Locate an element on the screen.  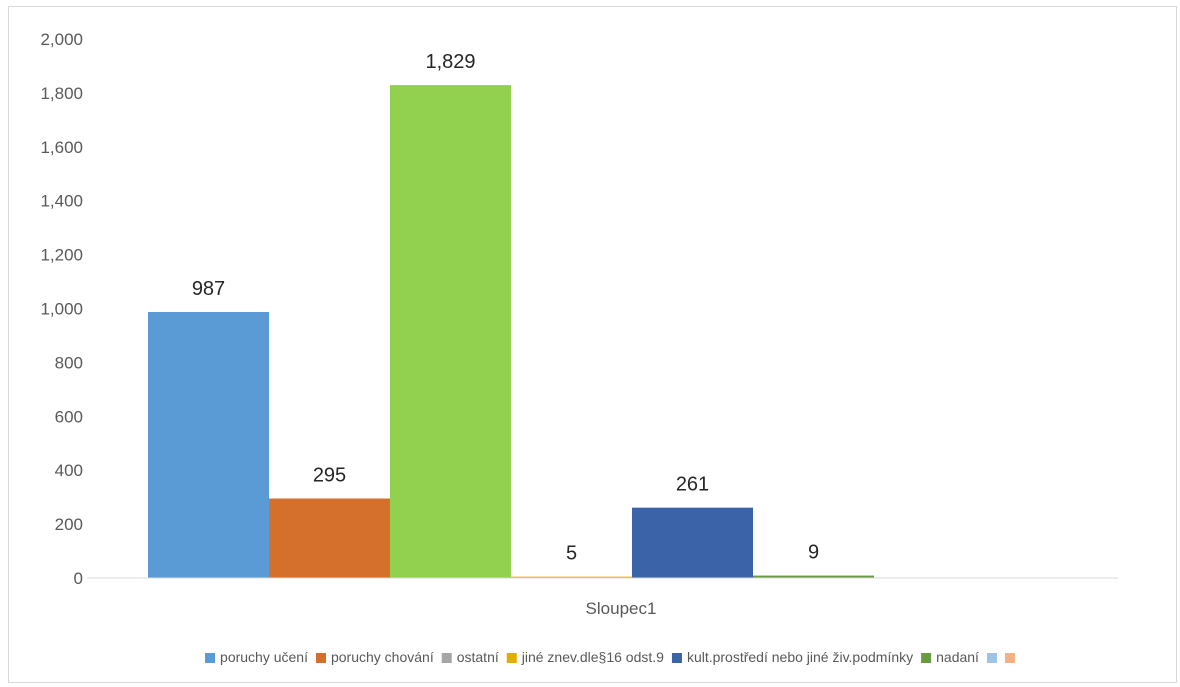
y-tick-label: 0 is located at coordinates (78, 578).